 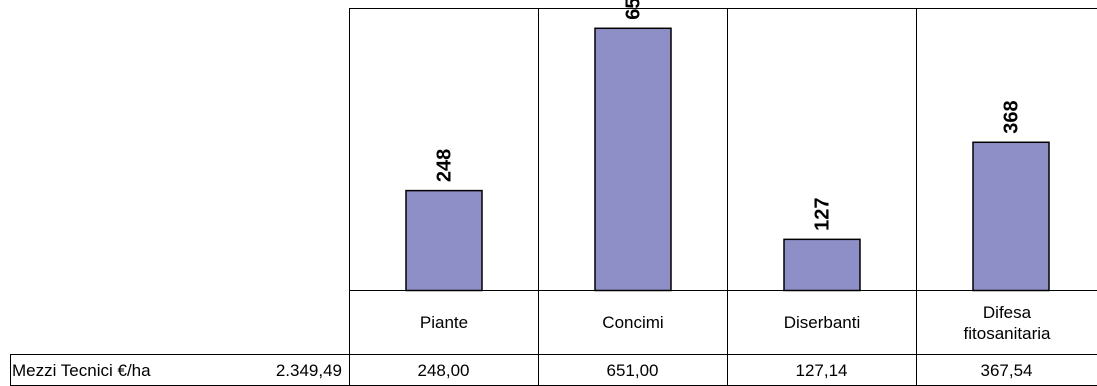 I want to click on category-label-line: Piante, so click(x=444, y=322).